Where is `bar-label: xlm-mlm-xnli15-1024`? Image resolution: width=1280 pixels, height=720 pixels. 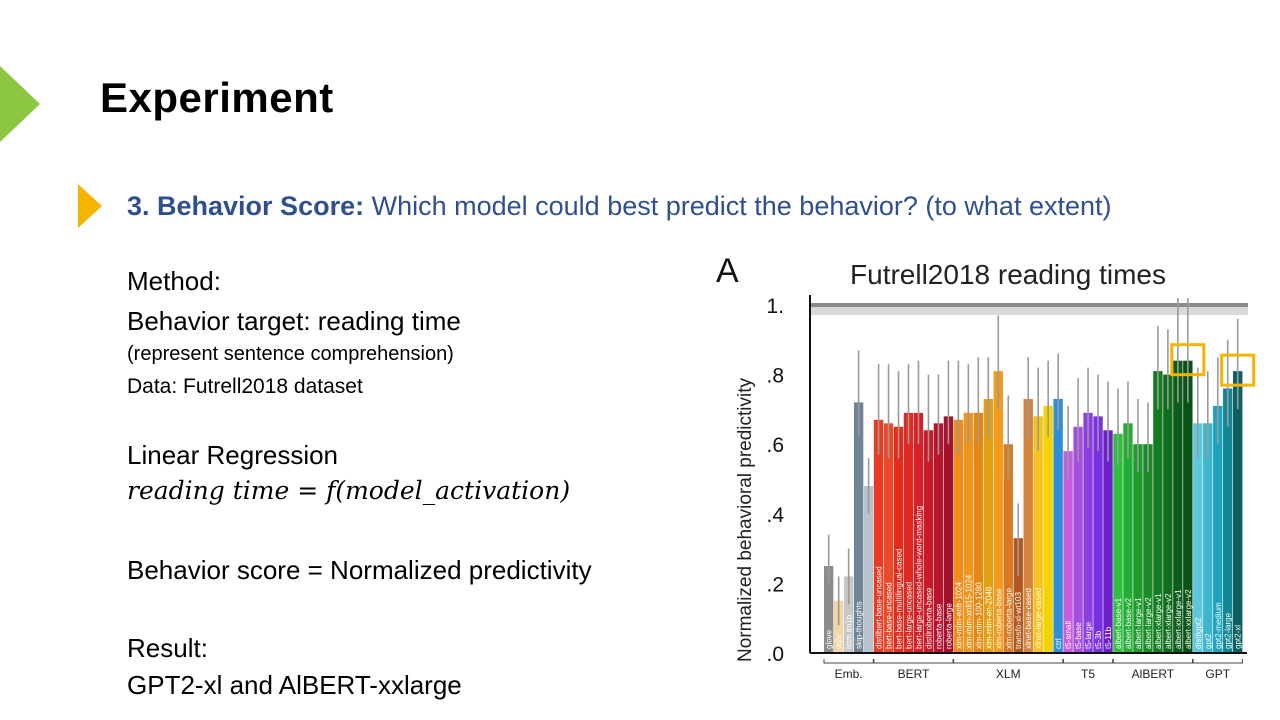
bar-label: xlm-mlm-xnli15-1024 is located at coordinates (968, 611).